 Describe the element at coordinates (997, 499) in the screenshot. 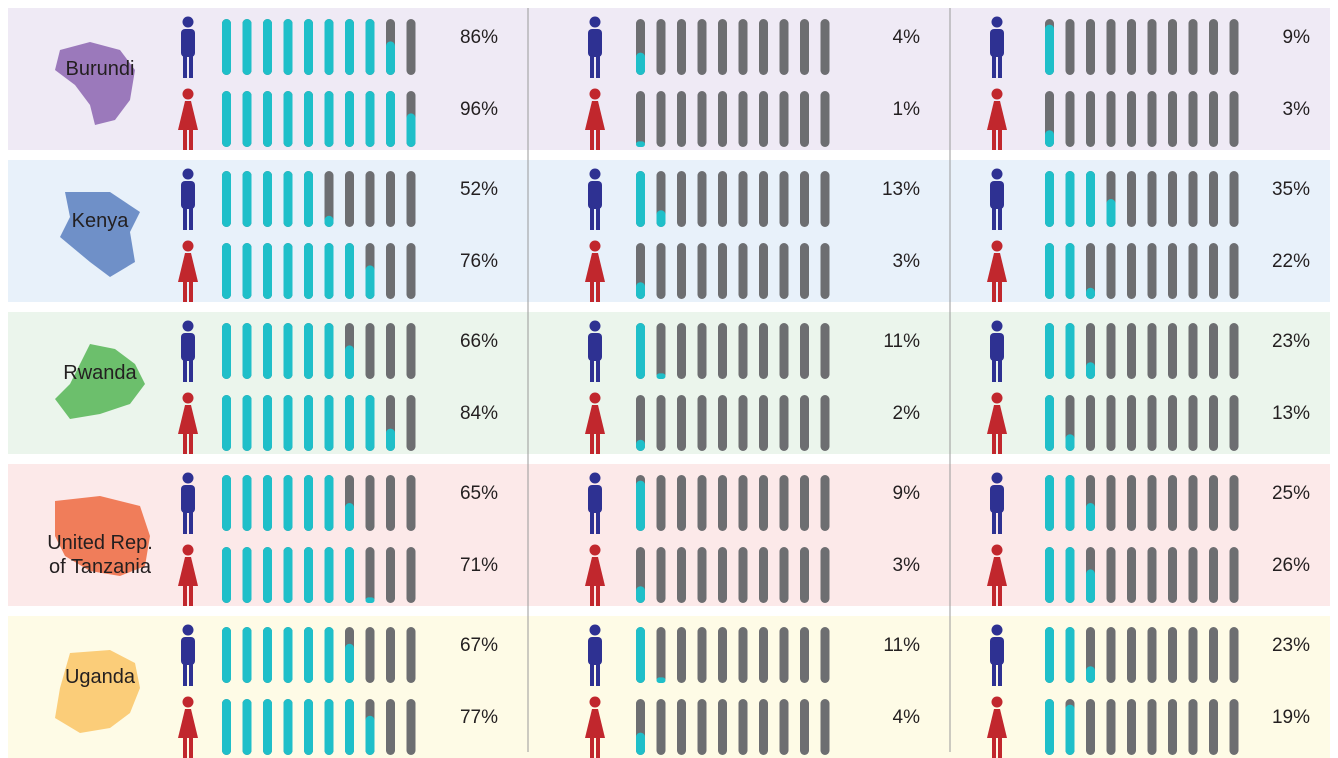

I see `male-icon-body` at that location.